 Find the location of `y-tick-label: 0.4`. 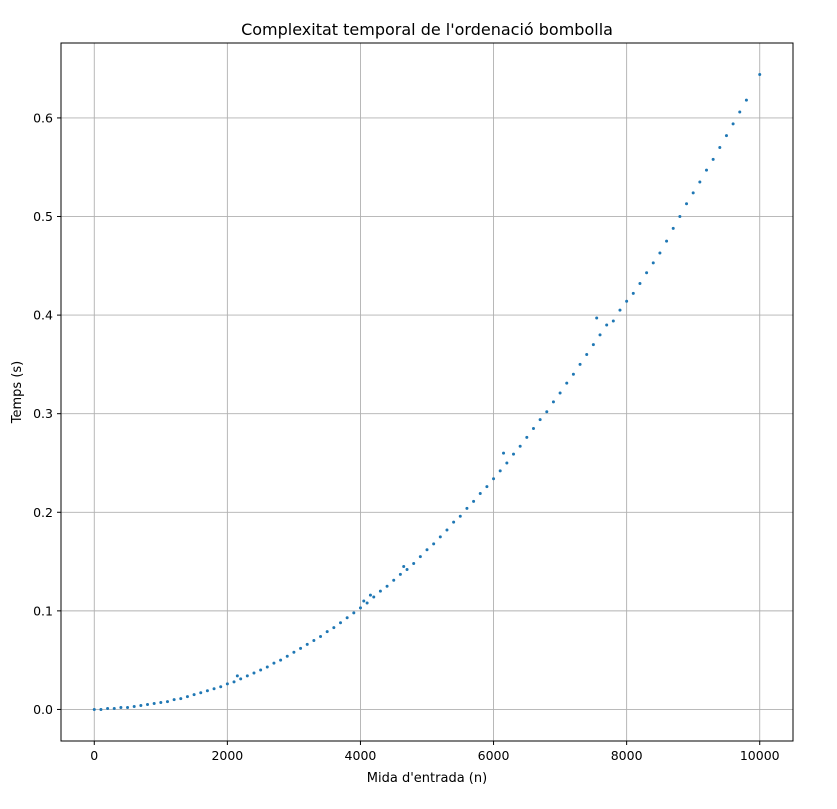

y-tick-label: 0.4 is located at coordinates (43, 315).